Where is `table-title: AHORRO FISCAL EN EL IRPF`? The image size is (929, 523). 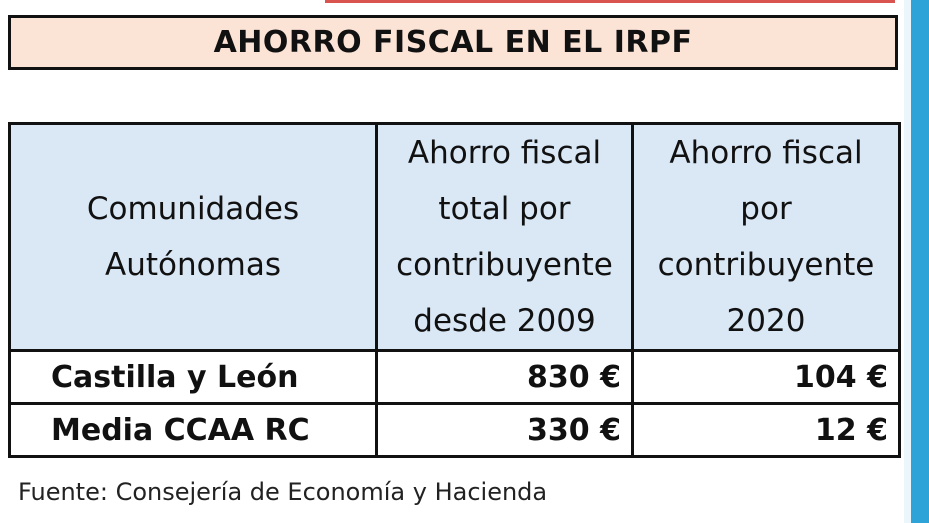
table-title: AHORRO FISCAL EN EL IRPF is located at coordinates (453, 42).